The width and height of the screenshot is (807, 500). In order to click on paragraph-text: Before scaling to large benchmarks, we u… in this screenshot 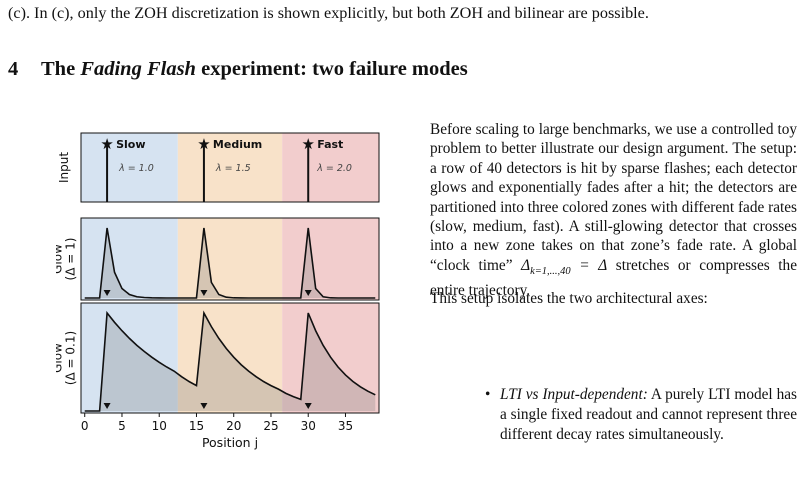, I will do `click(613, 197)`.